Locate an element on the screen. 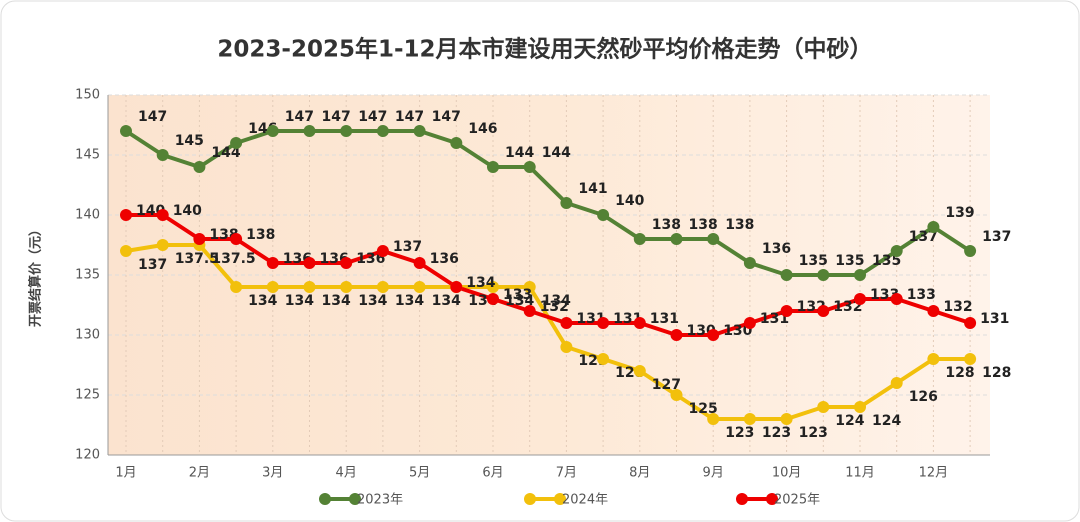  x-tick-label: 6月 is located at coordinates (492, 473).